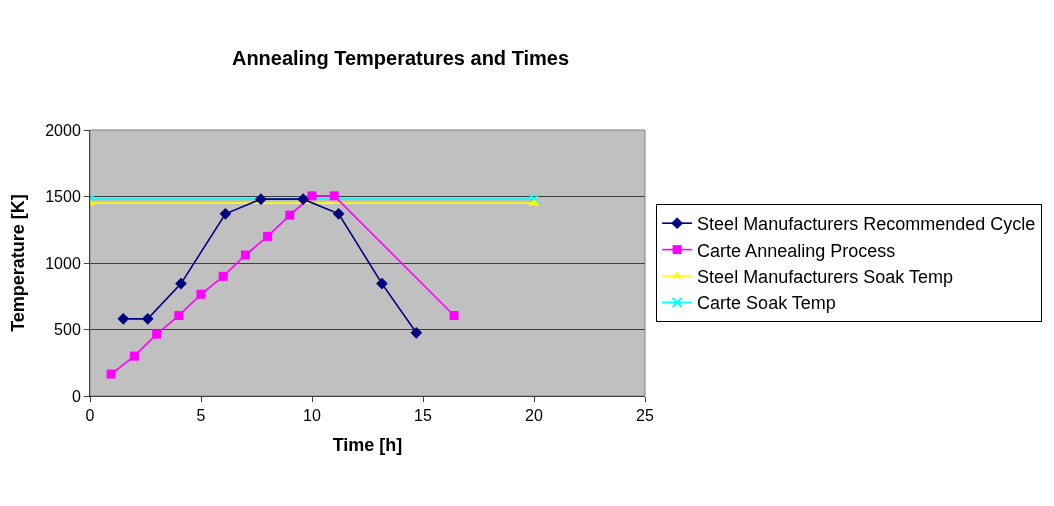 The image size is (1054, 506). I want to click on y-tick-label: 0, so click(76, 396).